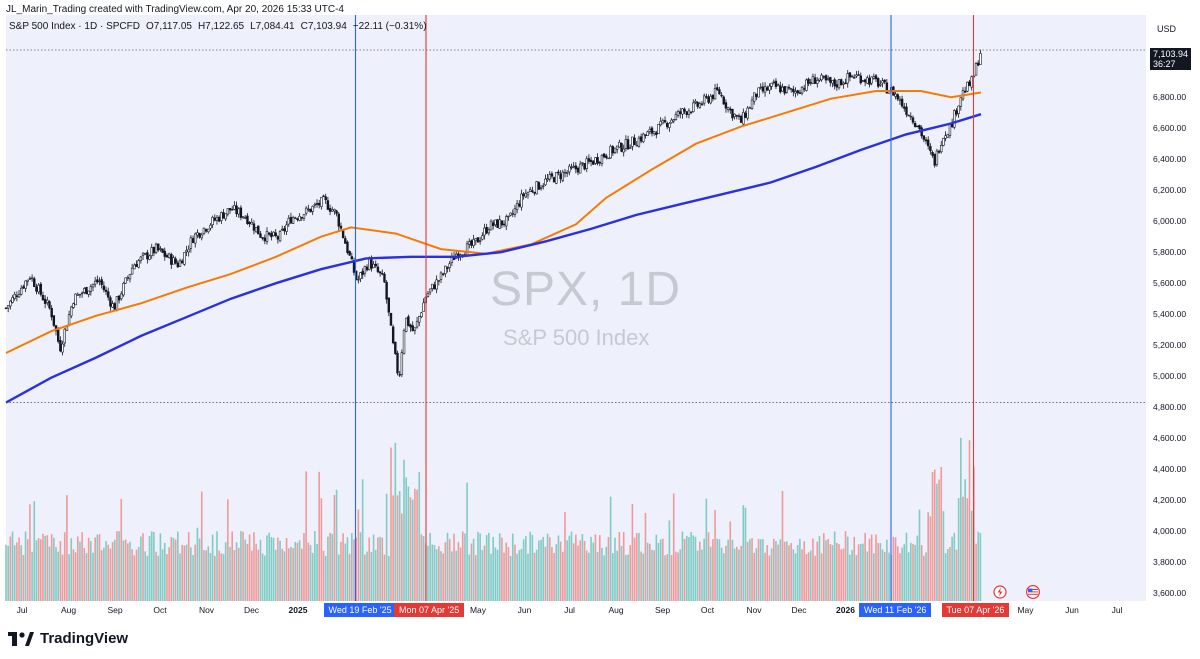 This screenshot has height=659, width=1200. Describe the element at coordinates (207, 610) in the screenshot. I see `x-axis-tick-label: Nov` at that location.